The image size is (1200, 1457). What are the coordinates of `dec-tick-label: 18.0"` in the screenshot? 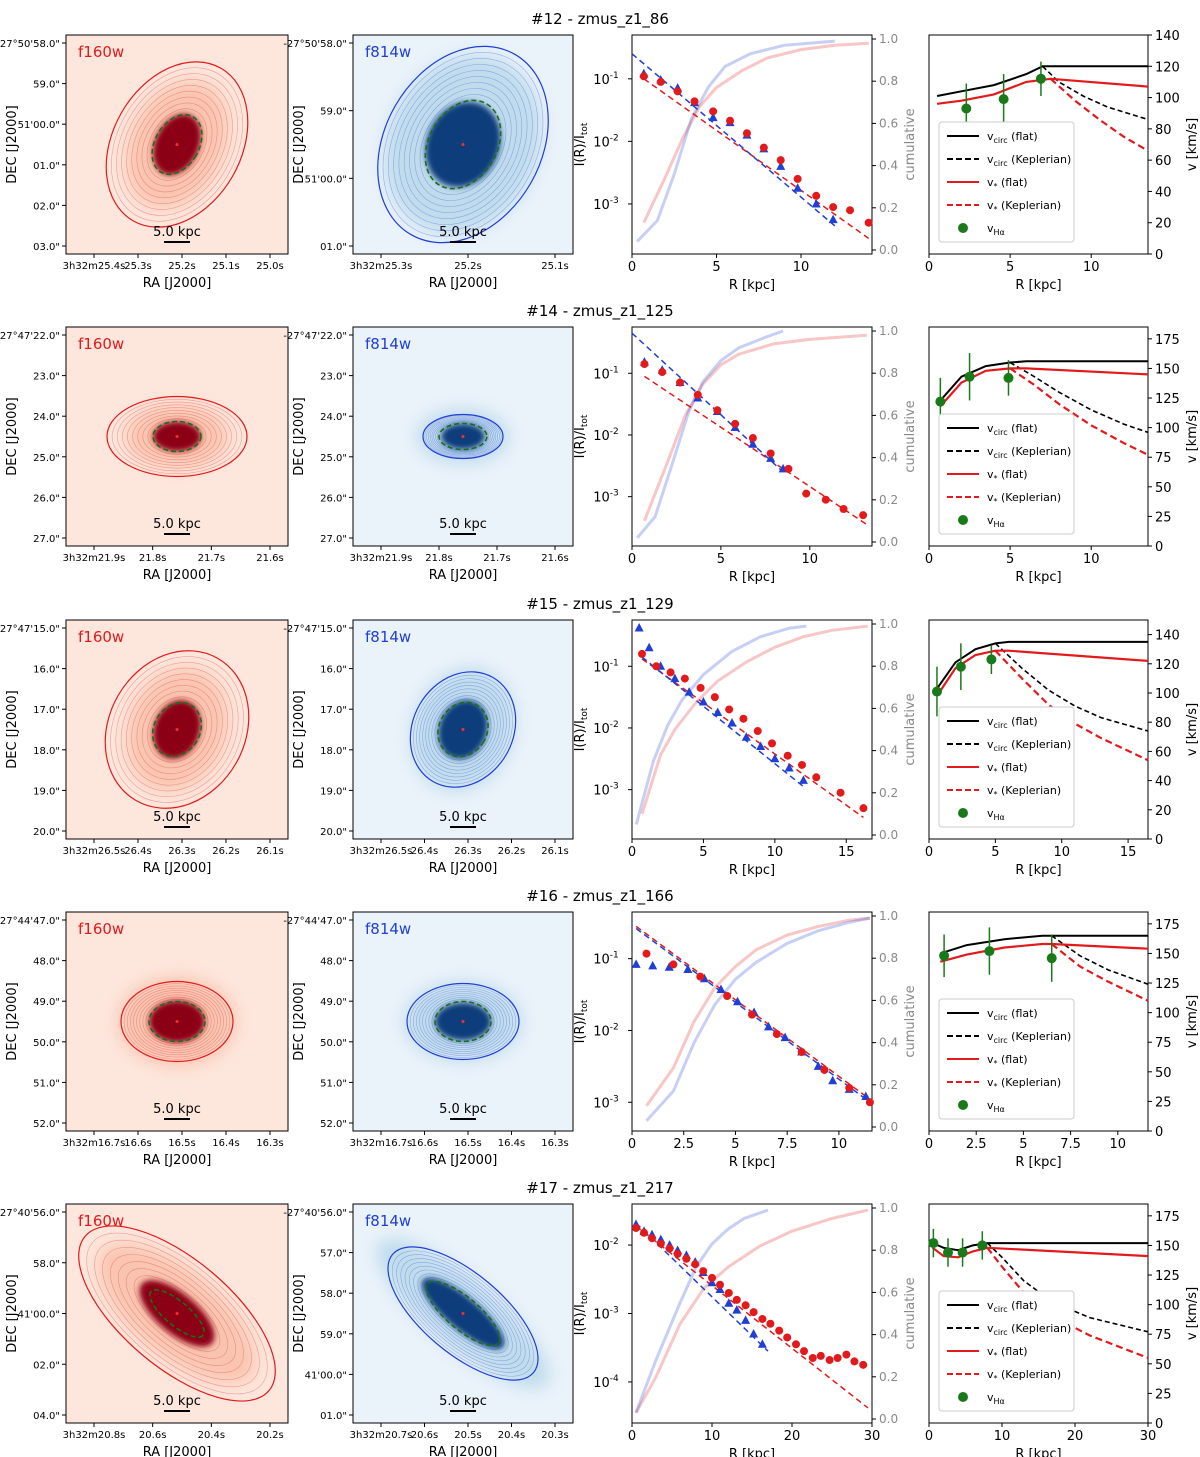 It's located at (333, 751).